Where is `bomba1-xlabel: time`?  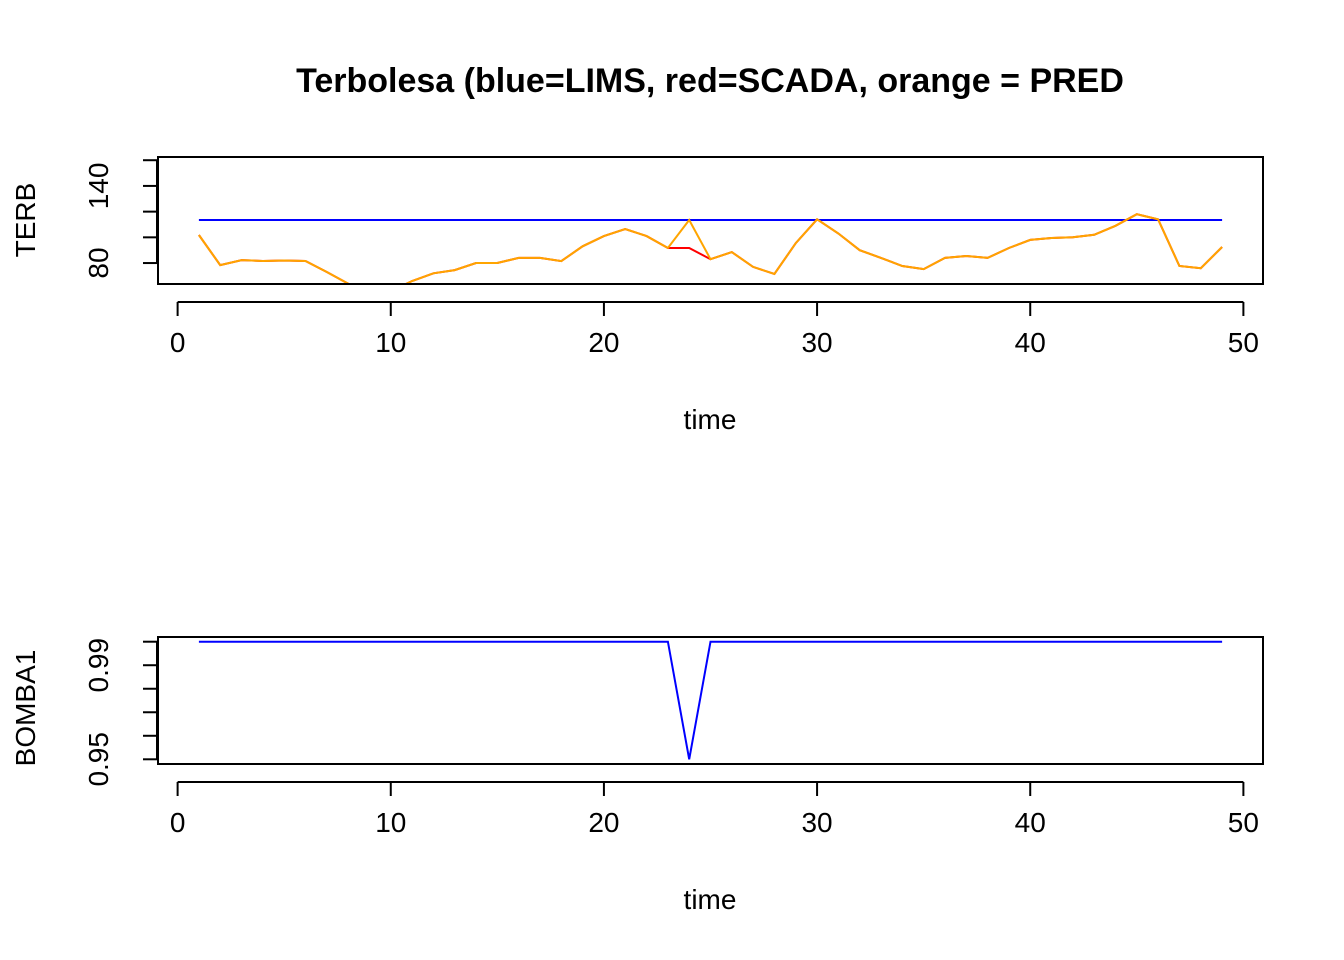
bomba1-xlabel: time is located at coordinates (710, 899).